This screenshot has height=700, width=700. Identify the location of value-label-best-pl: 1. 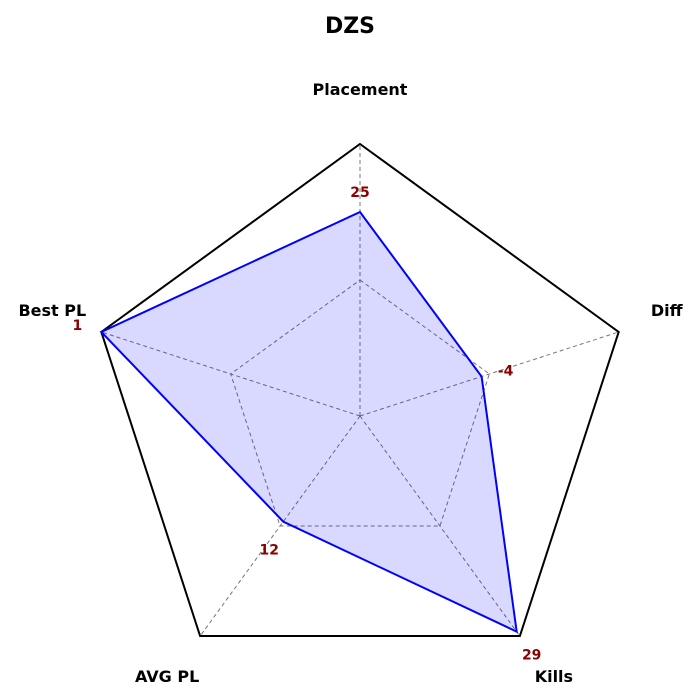
(77, 326).